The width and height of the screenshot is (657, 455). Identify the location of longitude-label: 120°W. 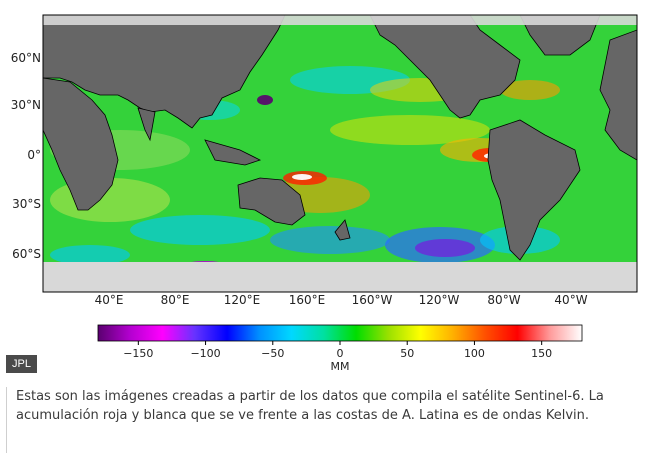
(439, 300).